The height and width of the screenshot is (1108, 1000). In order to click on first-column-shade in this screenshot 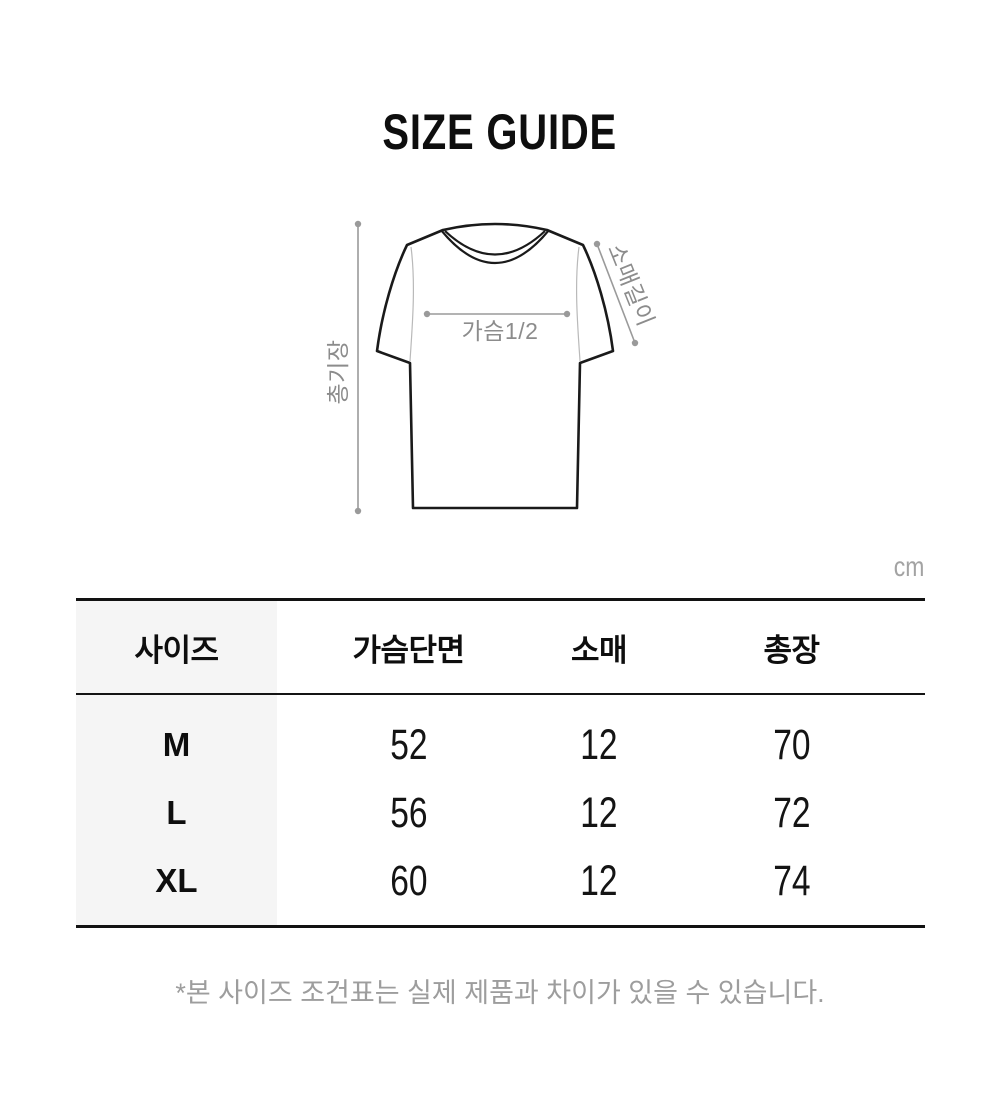, I will do `click(176, 763)`.